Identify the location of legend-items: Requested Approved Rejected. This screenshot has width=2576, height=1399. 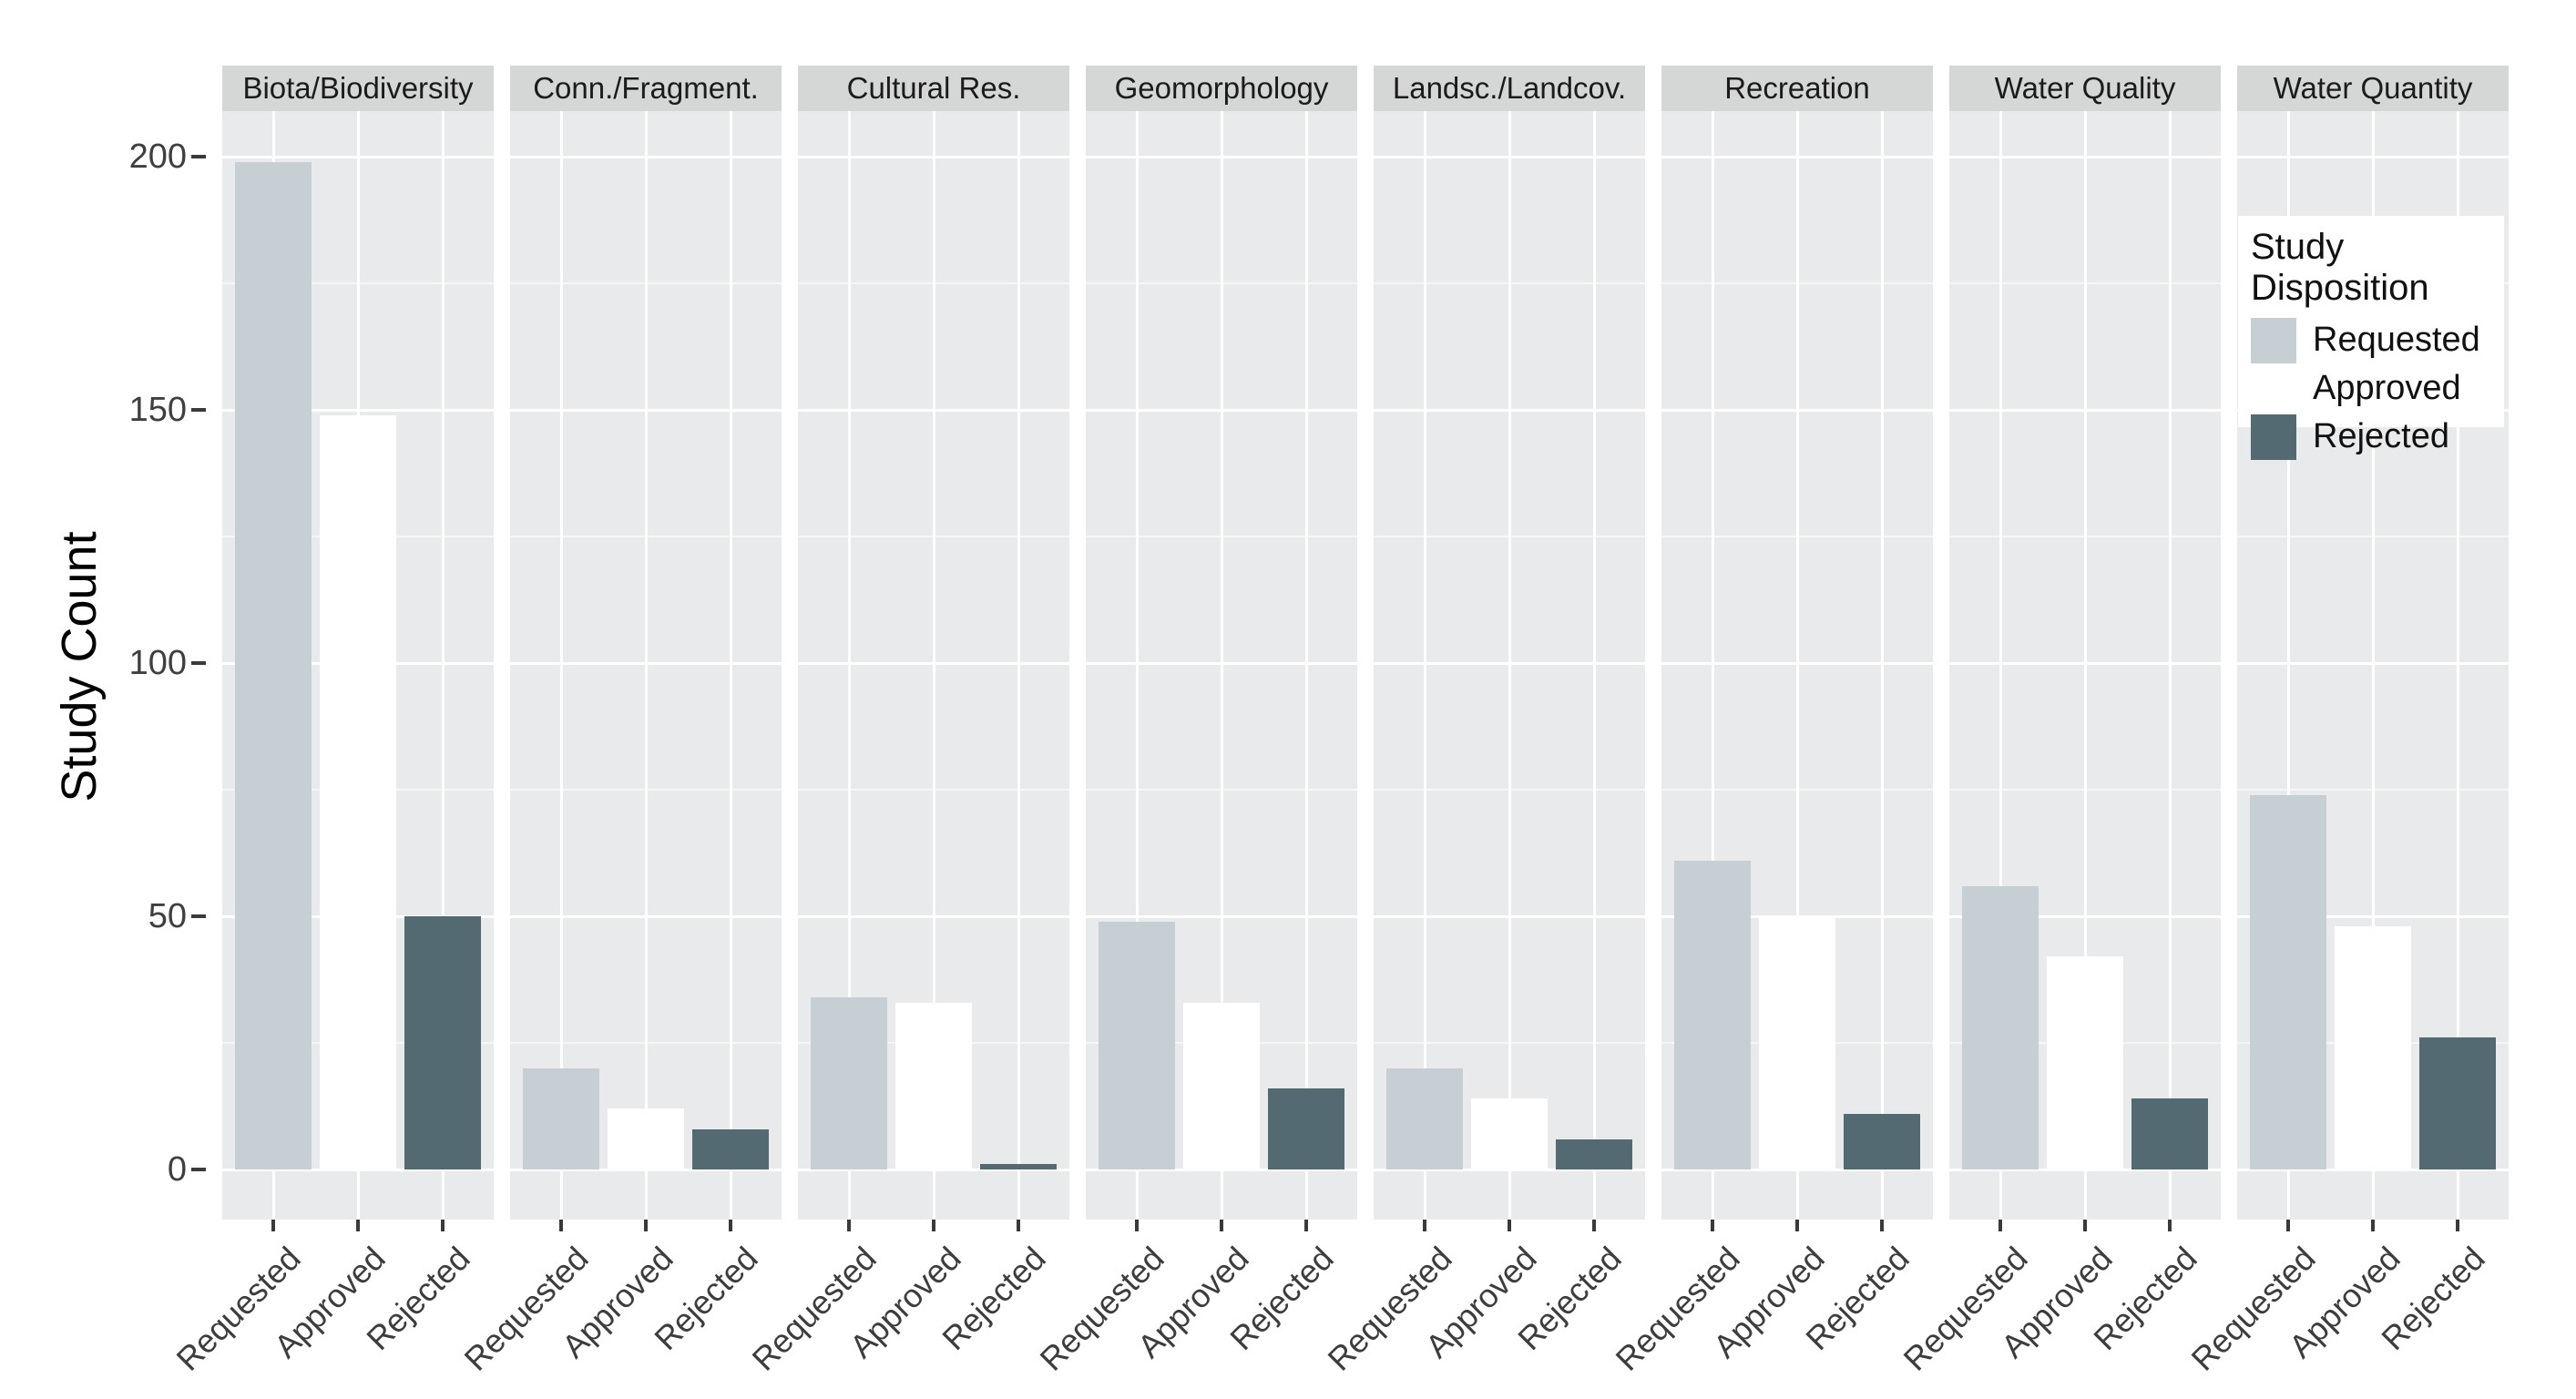
(2371, 388).